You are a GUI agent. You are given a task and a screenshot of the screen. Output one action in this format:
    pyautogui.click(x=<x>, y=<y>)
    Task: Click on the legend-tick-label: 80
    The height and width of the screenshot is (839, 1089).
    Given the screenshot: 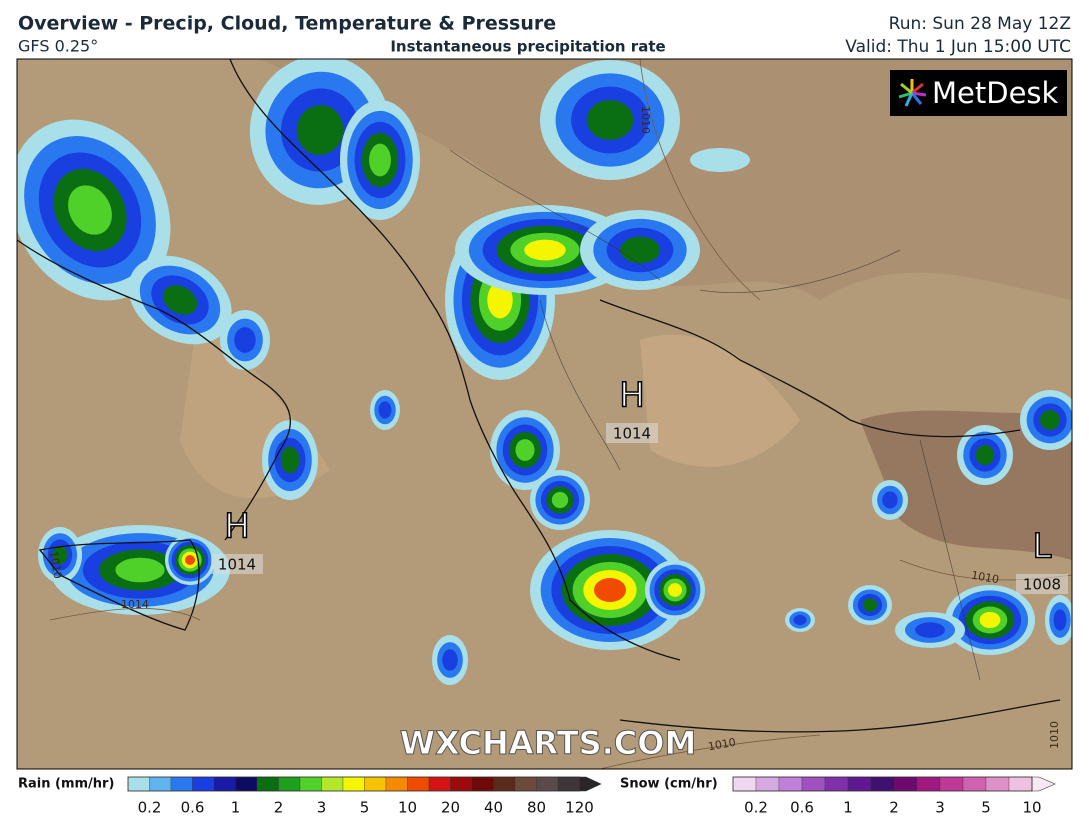 What is the action you would take?
    pyautogui.click(x=536, y=808)
    